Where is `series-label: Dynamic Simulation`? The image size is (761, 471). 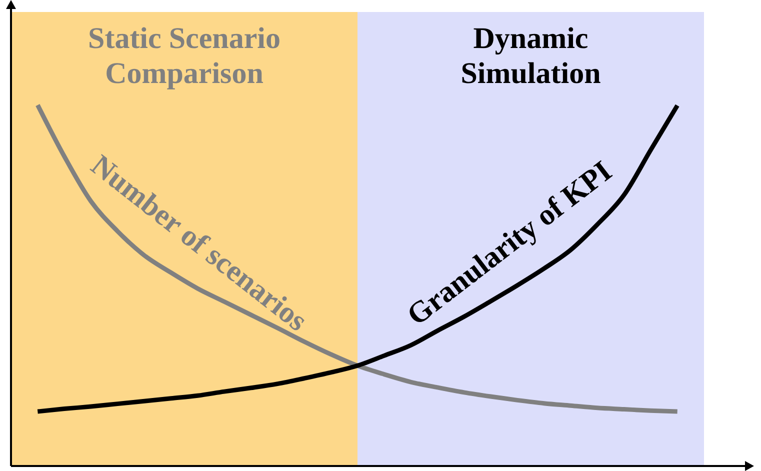
series-label: Dynamic Simulation is located at coordinates (531, 56).